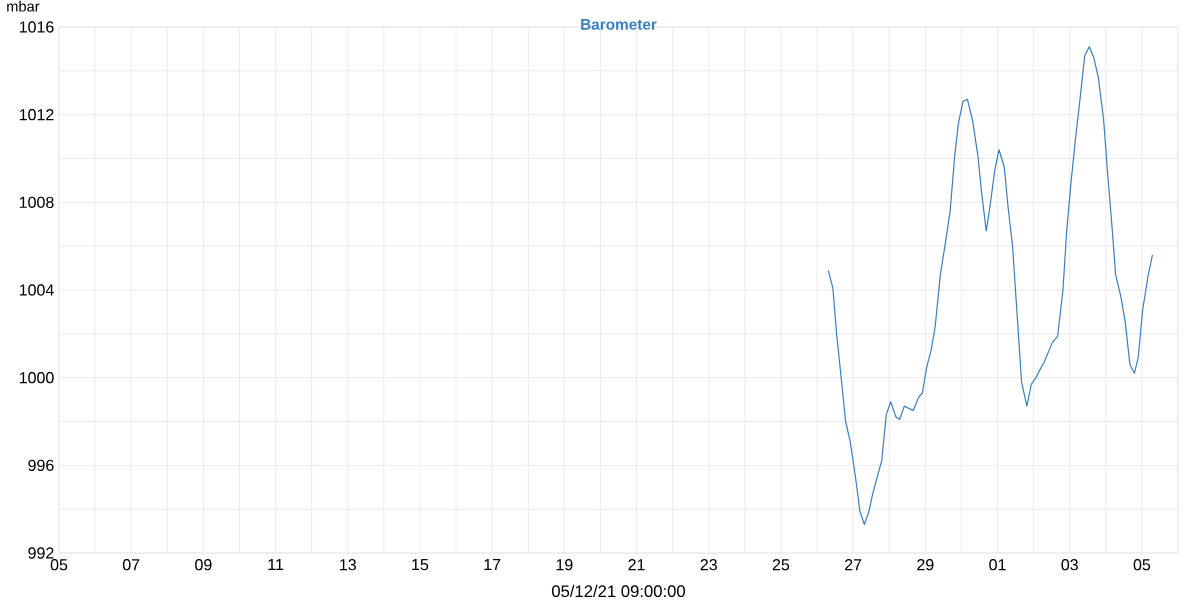 This screenshot has width=1200, height=600. What do you see at coordinates (781, 565) in the screenshot?
I see `x-tick-label: 25` at bounding box center [781, 565].